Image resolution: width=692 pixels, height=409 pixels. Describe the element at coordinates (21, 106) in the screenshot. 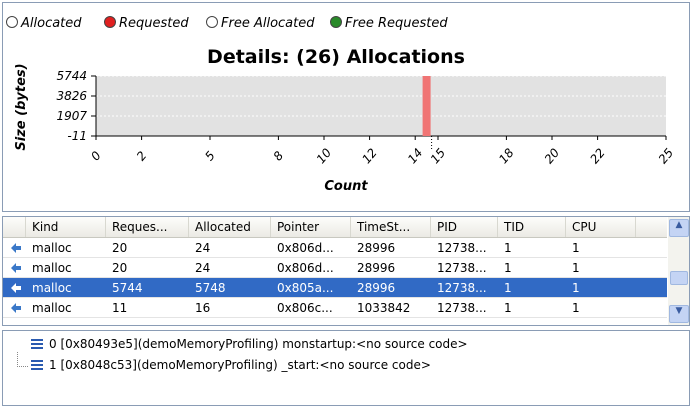

I see `y-axis-title: Size (bytes)` at that location.